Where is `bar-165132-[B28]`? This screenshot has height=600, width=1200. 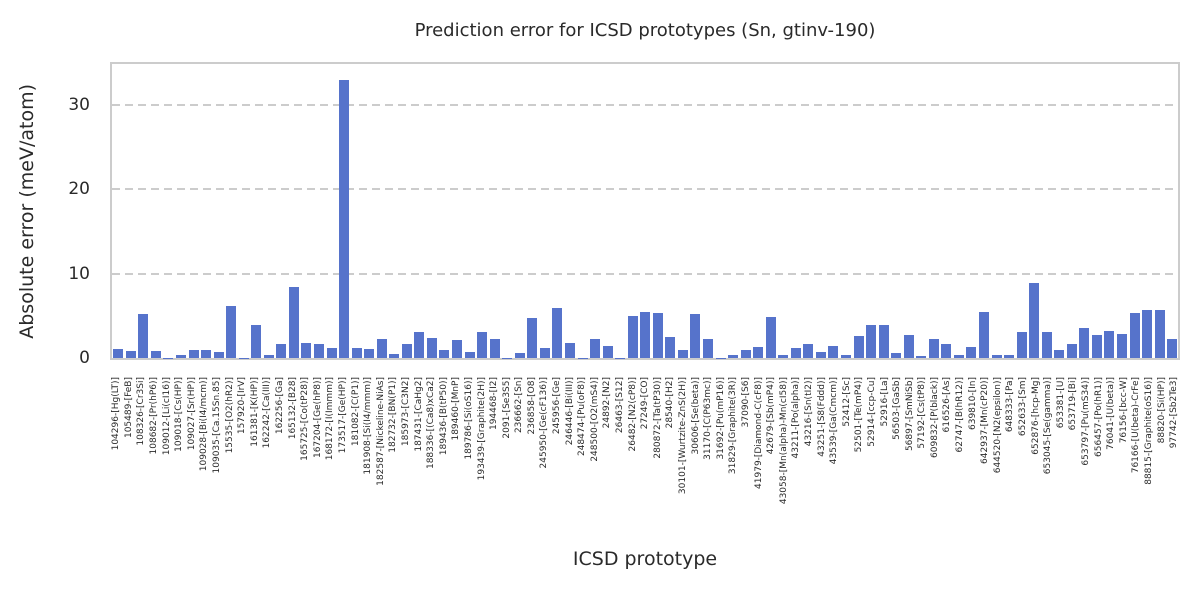
bar-165132-[B28] is located at coordinates (293, 322).